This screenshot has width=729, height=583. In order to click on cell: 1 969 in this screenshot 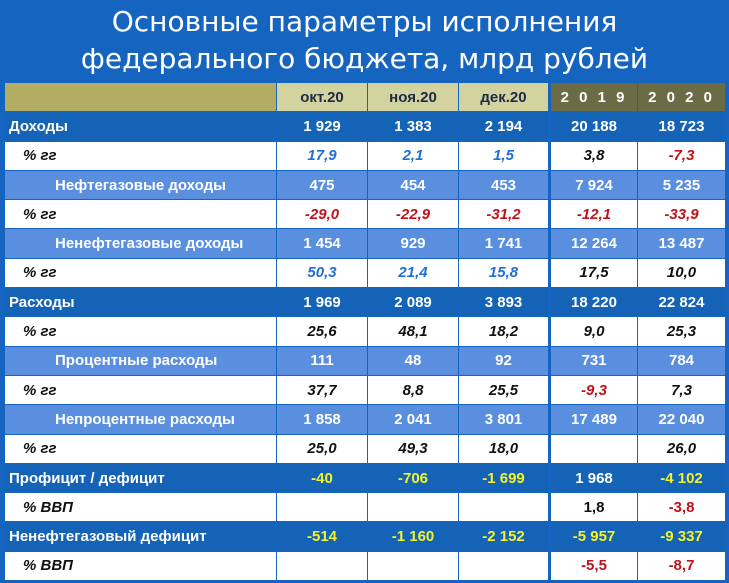, I will do `click(322, 302)`.